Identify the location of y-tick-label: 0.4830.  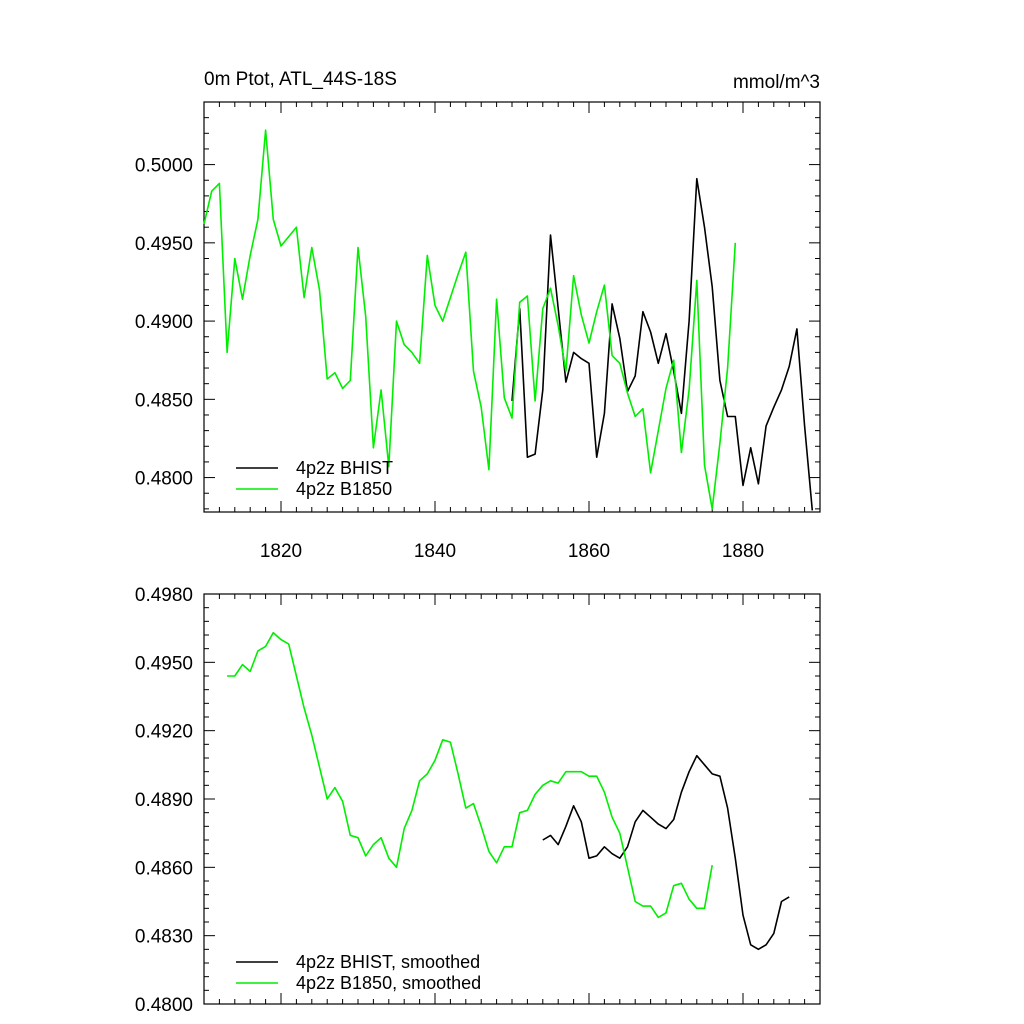
(164, 937).